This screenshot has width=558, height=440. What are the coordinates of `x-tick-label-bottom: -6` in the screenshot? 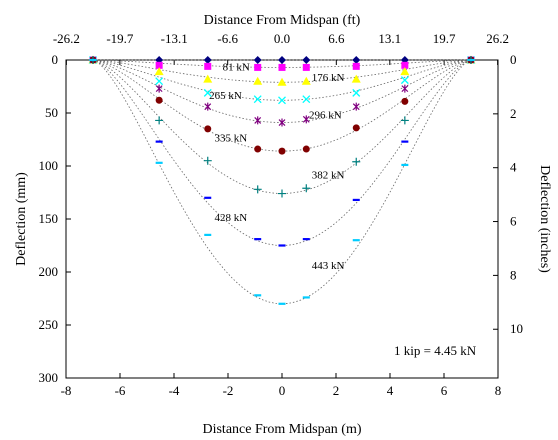 It's located at (120, 390).